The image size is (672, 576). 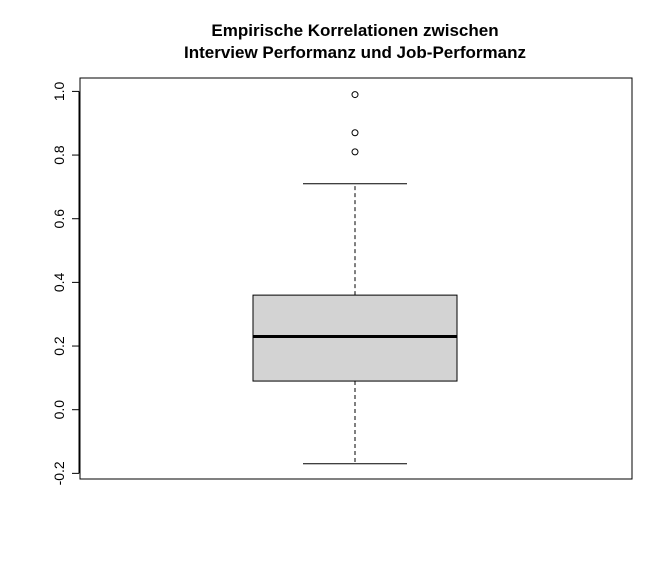 What do you see at coordinates (59, 155) in the screenshot?
I see `y-tick-label: 0.8` at bounding box center [59, 155].